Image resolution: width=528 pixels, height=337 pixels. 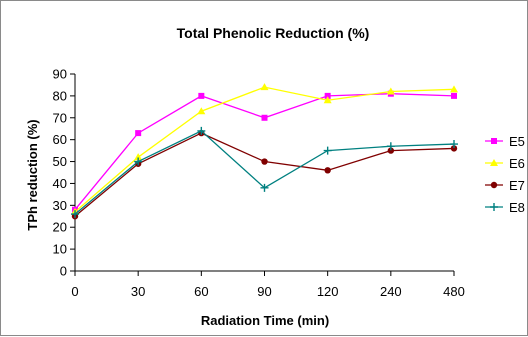 What do you see at coordinates (505, 163) in the screenshot?
I see `legend-item-e6: E6` at bounding box center [505, 163].